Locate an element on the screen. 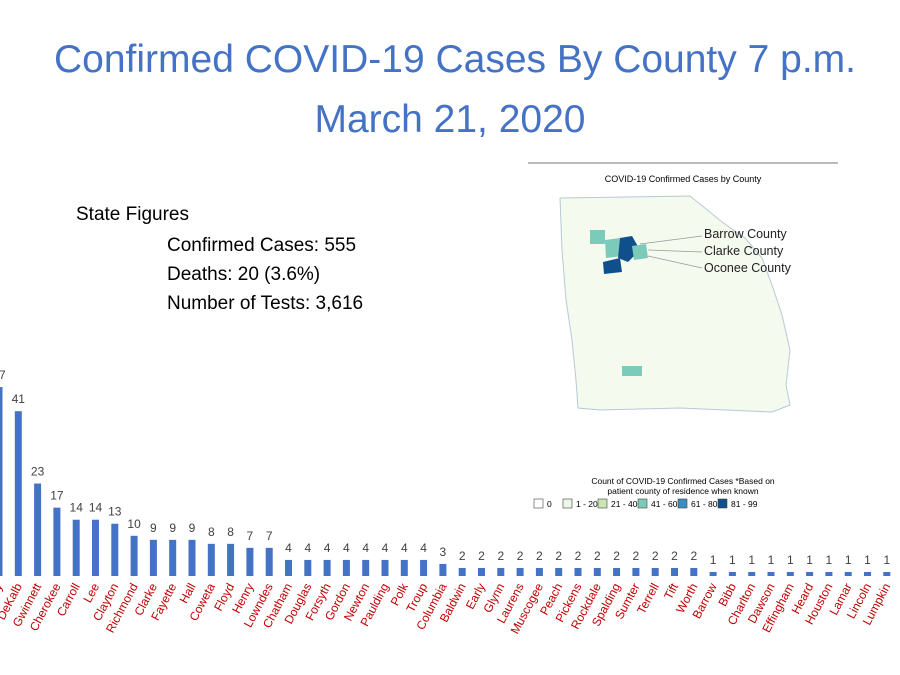 This screenshot has width=900, height=675. value-label: 10 is located at coordinates (134, 524).